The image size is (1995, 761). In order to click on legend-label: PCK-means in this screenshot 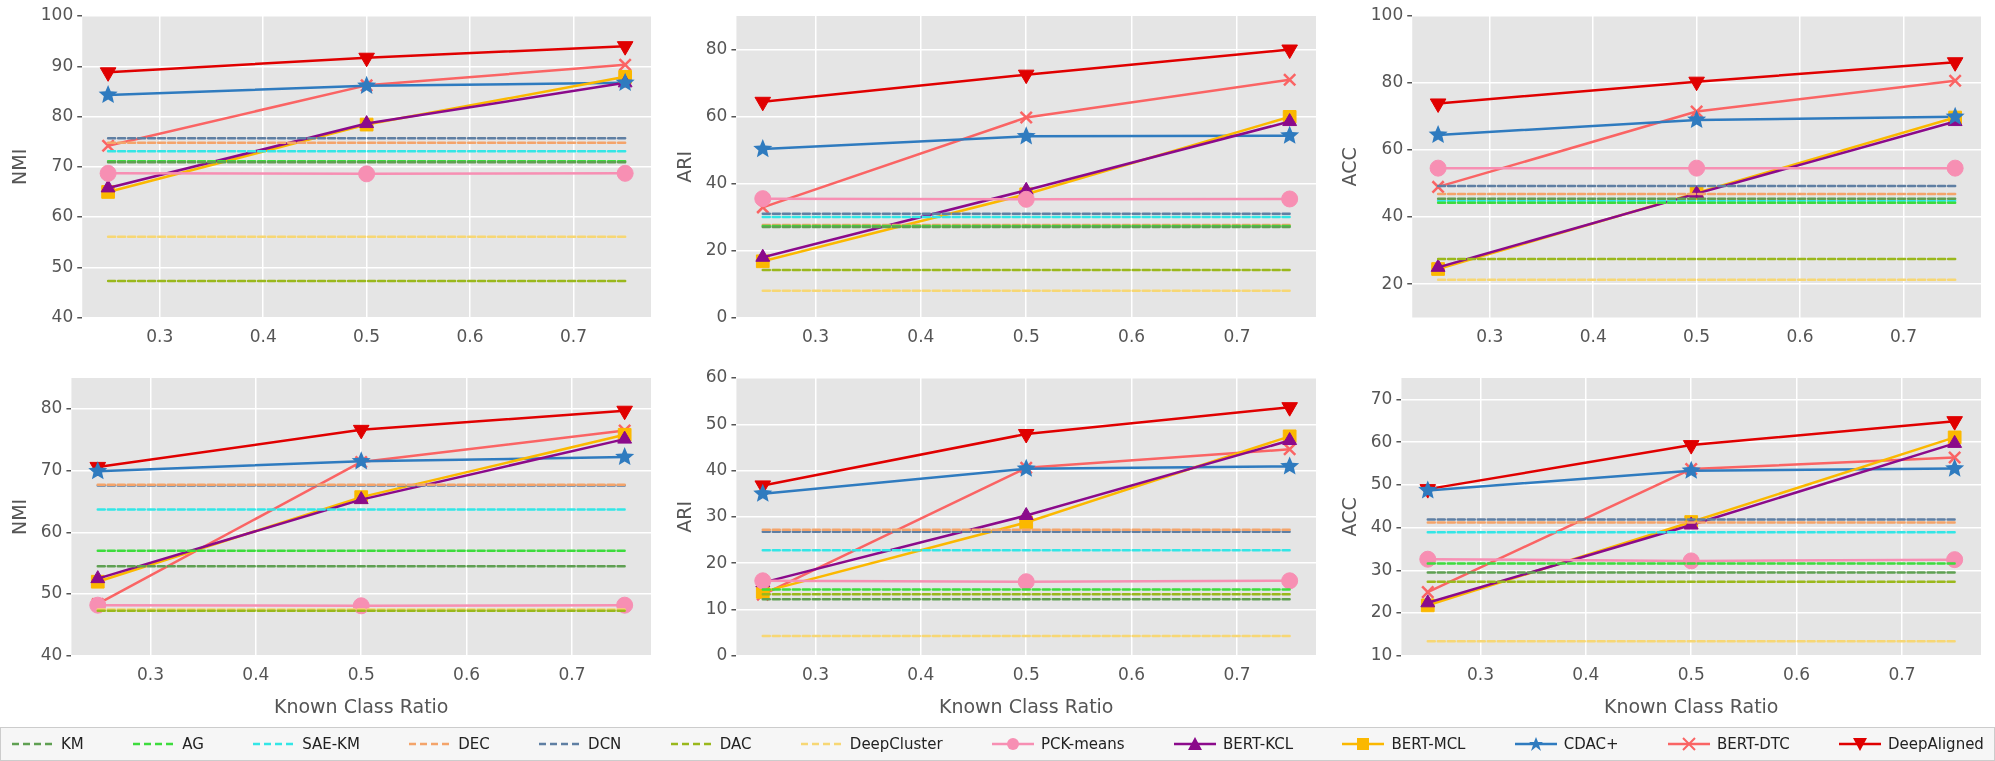, I will do `click(1082, 744)`.